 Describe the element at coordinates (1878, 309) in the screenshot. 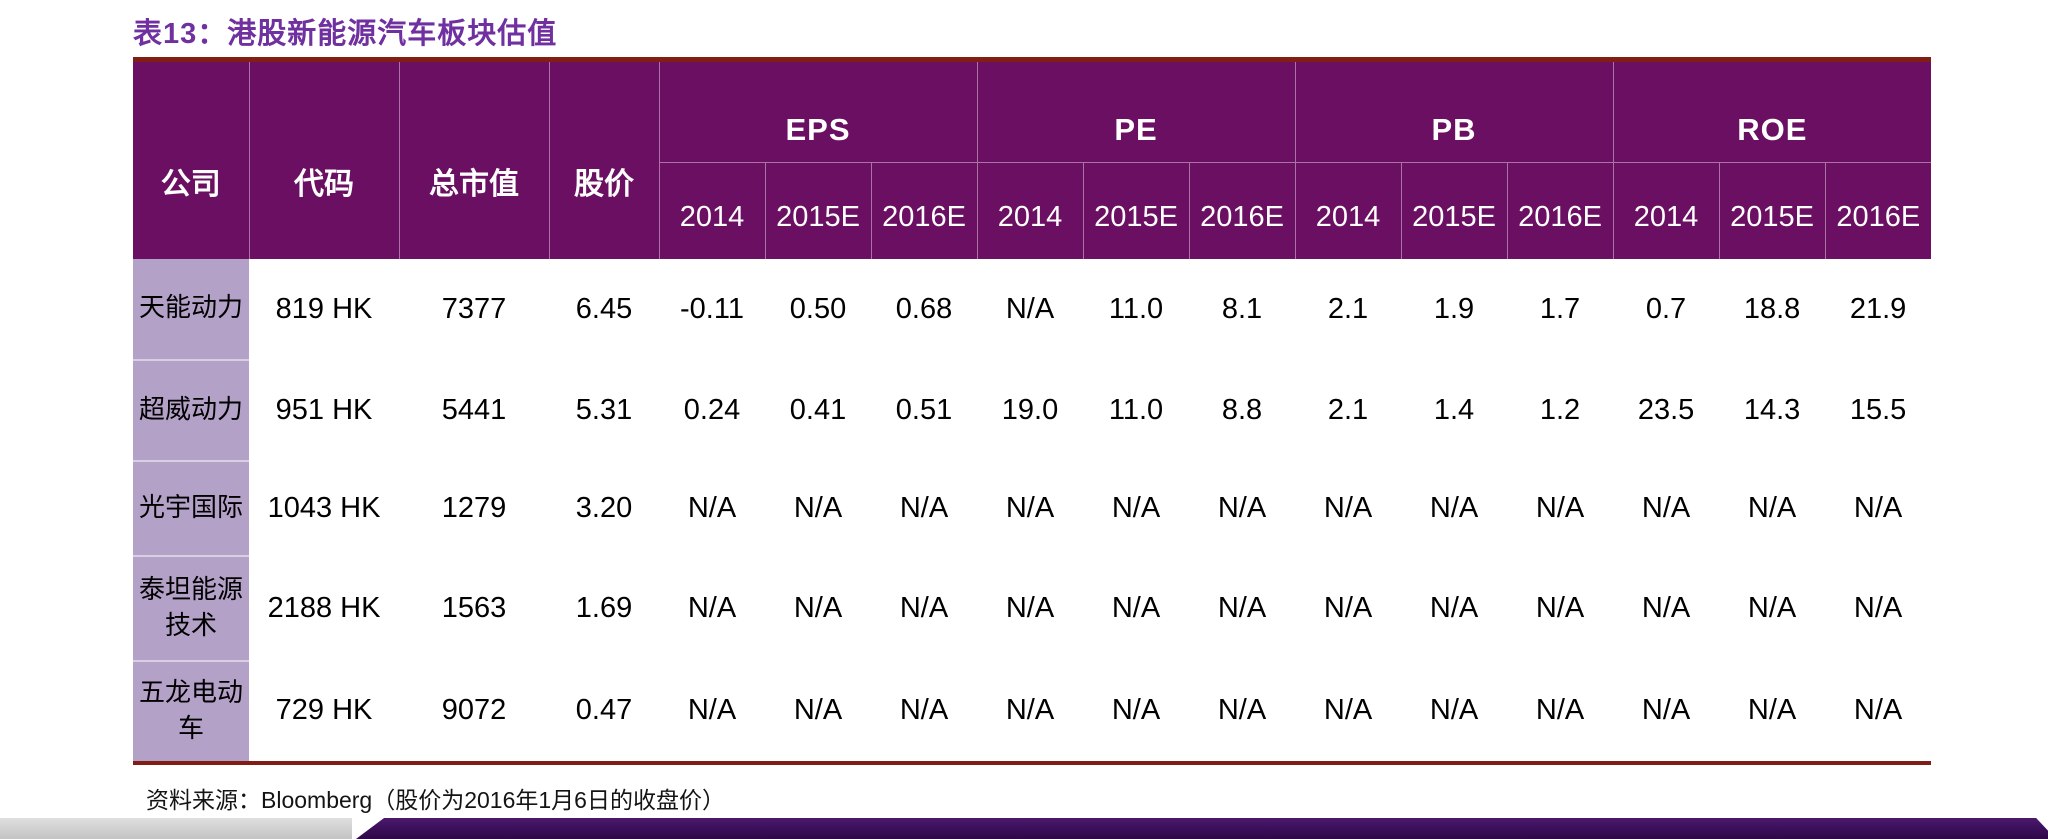

I see `cell-roe-2016e: 21.9` at that location.